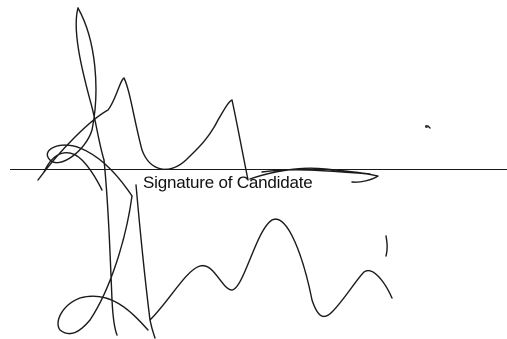  What do you see at coordinates (258, 169) in the screenshot?
I see `signature-line` at bounding box center [258, 169].